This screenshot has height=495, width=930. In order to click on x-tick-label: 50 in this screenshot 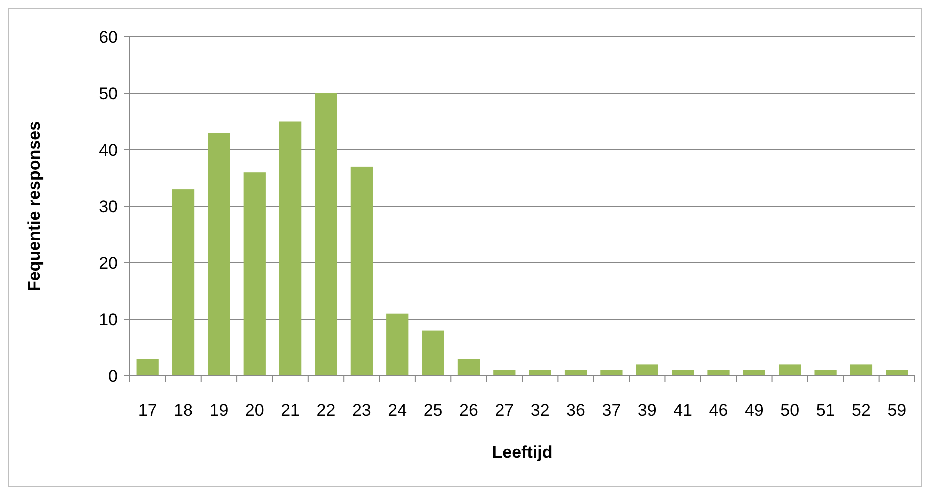, I will do `click(790, 410)`.